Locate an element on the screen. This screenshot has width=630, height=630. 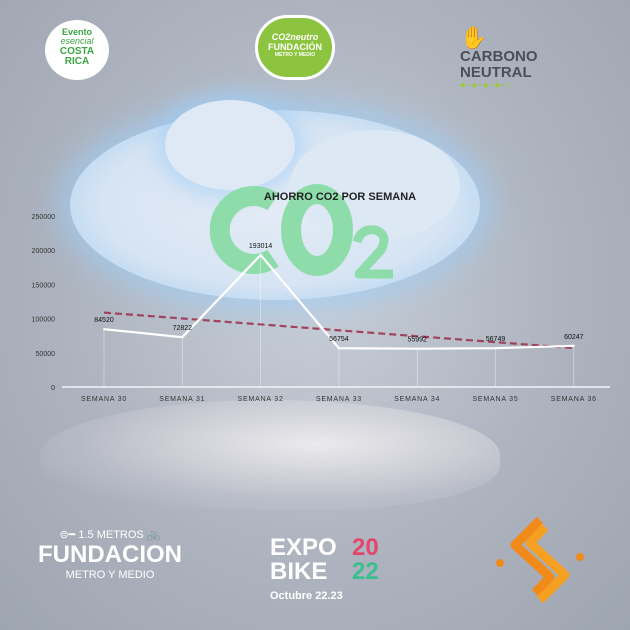
data-label: 72822 is located at coordinates (183, 328).